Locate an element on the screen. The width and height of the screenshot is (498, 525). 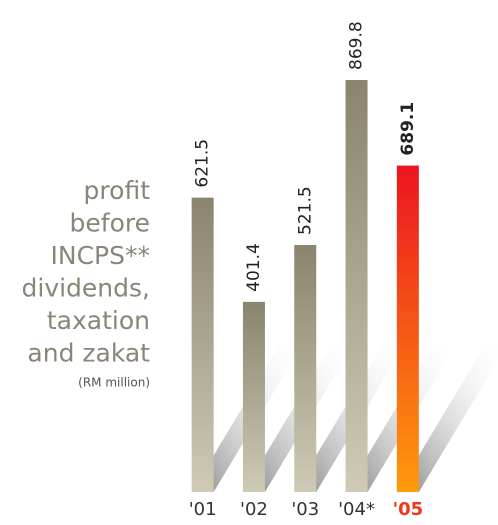
title-line: INCPS** is located at coordinates (100, 255).